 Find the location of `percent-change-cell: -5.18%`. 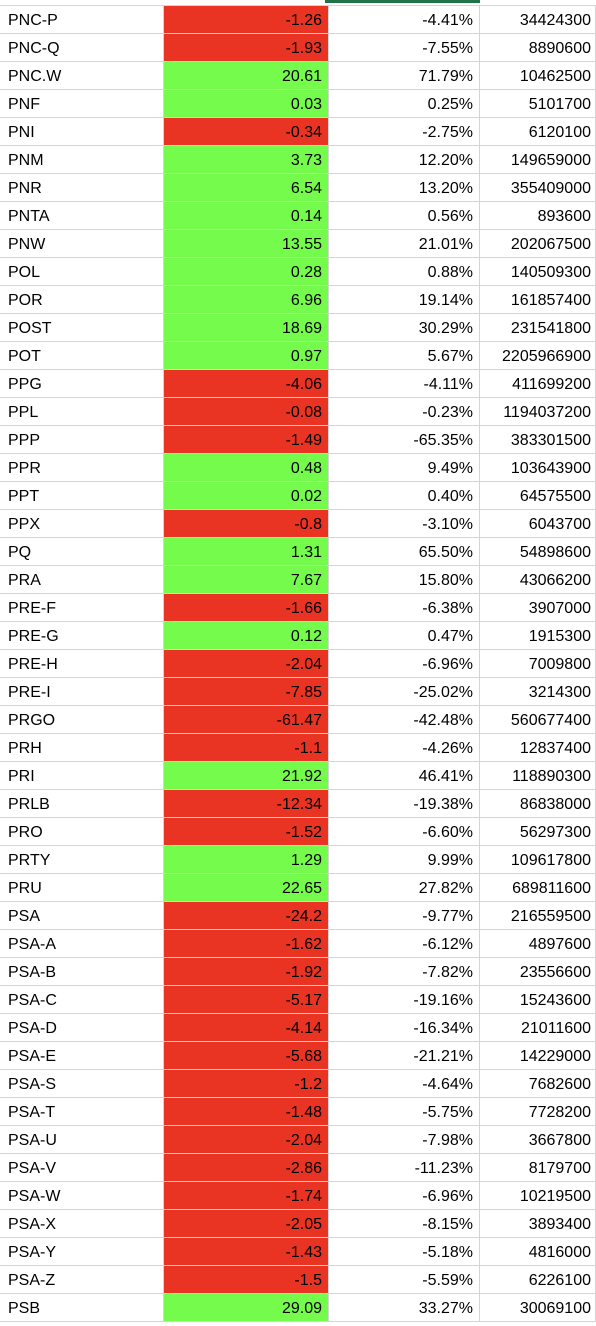

percent-change-cell: -5.18% is located at coordinates (404, 1252).